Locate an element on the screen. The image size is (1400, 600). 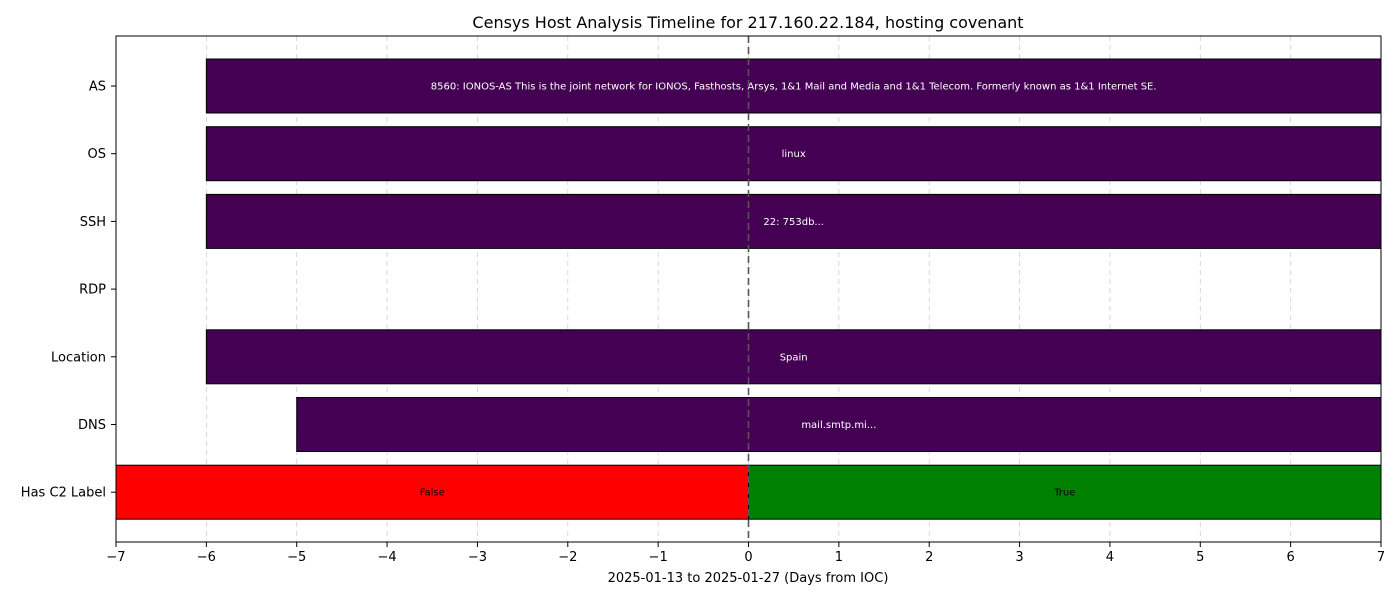
bar-label: True is located at coordinates (1064, 493).